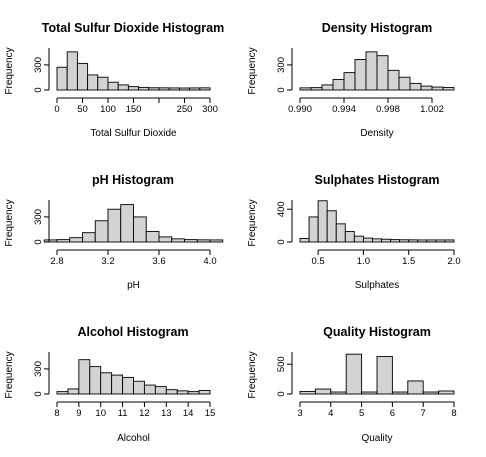 The image size is (486, 457). I want to click on x-tick-label: 150, so click(134, 109).